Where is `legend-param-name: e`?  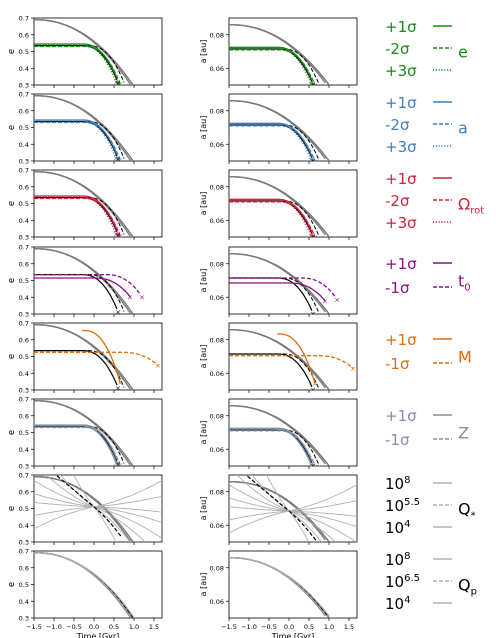 legend-param-name: e is located at coordinates (463, 52).